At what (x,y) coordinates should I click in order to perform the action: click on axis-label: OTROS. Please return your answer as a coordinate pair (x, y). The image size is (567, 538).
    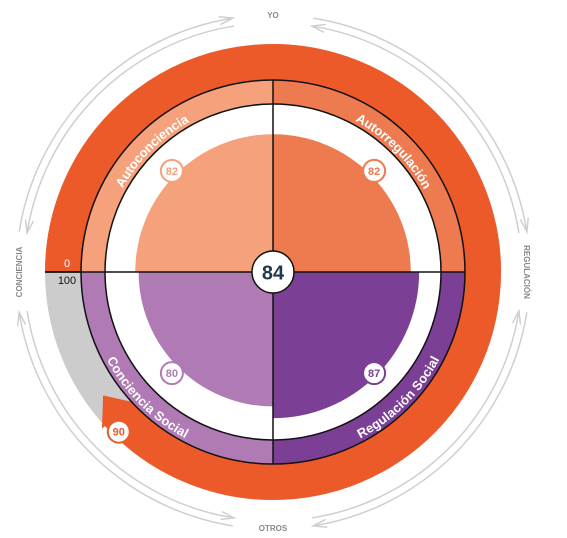
    Looking at the image, I should click on (273, 528).